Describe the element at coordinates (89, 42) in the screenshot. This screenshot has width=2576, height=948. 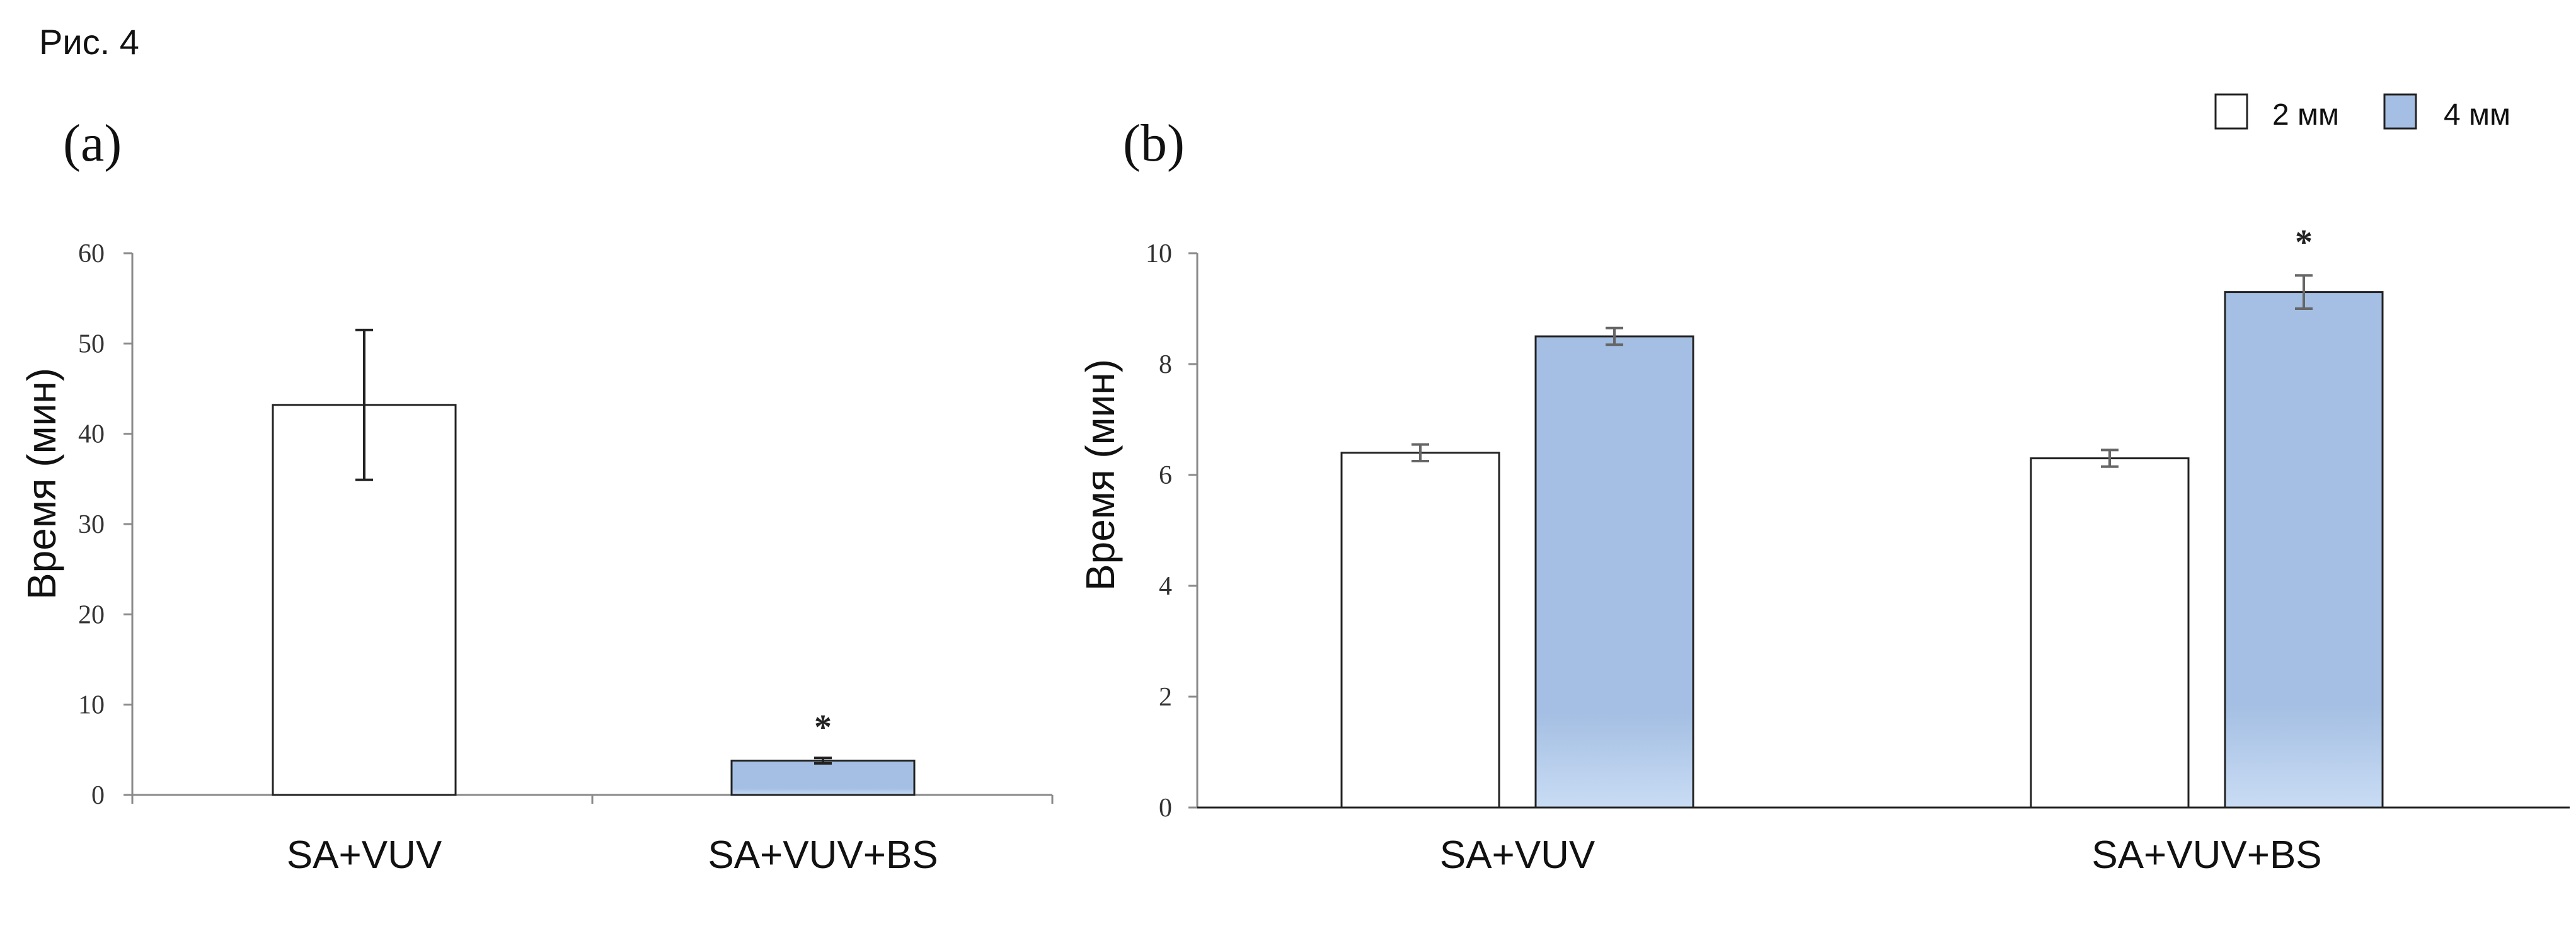
I see `figure-label: Рис. 4` at that location.